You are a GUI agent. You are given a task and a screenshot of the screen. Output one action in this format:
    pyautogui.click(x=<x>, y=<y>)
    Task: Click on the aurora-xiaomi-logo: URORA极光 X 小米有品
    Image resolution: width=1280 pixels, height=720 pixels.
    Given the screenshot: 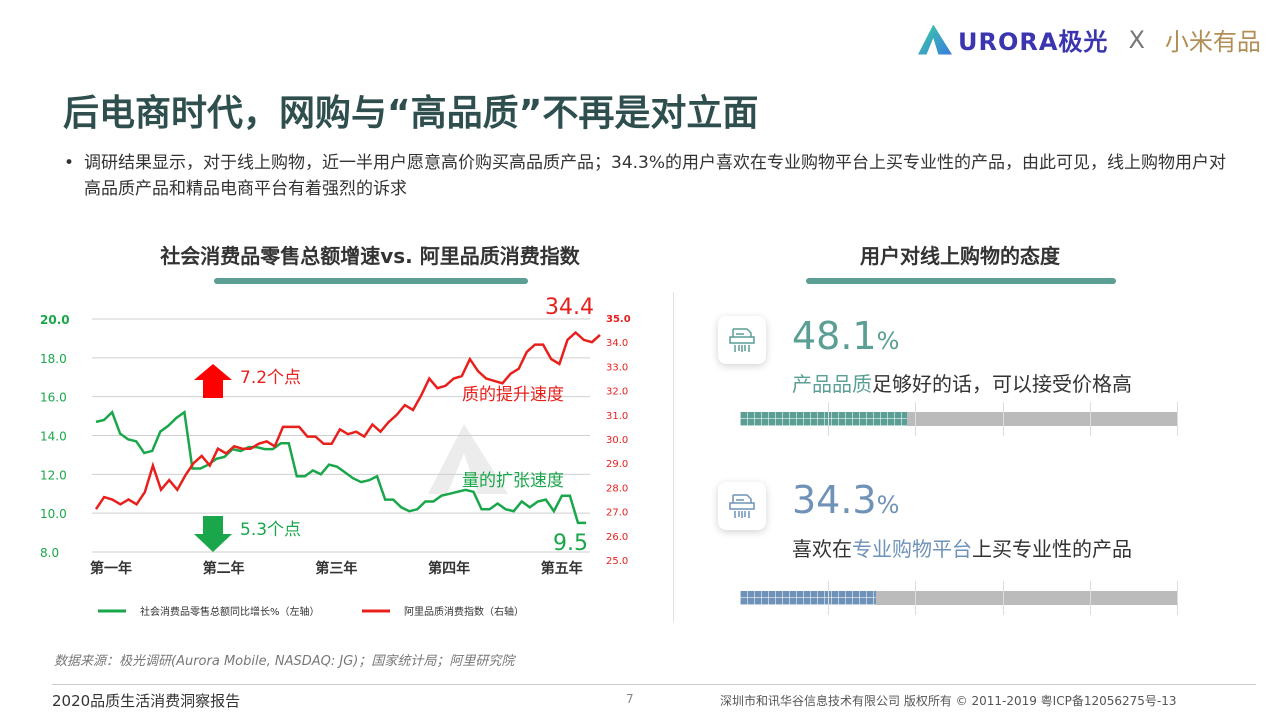 What is the action you would take?
    pyautogui.click(x=1089, y=39)
    